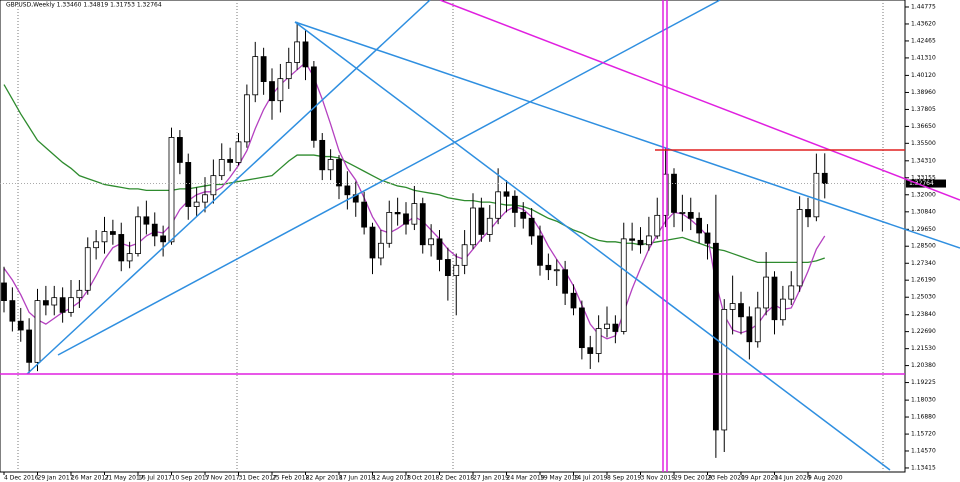 The width and height of the screenshot is (960, 482). What do you see at coordinates (923, 160) in the screenshot?
I see `y-tick-label: 1.34310` at bounding box center [923, 160].